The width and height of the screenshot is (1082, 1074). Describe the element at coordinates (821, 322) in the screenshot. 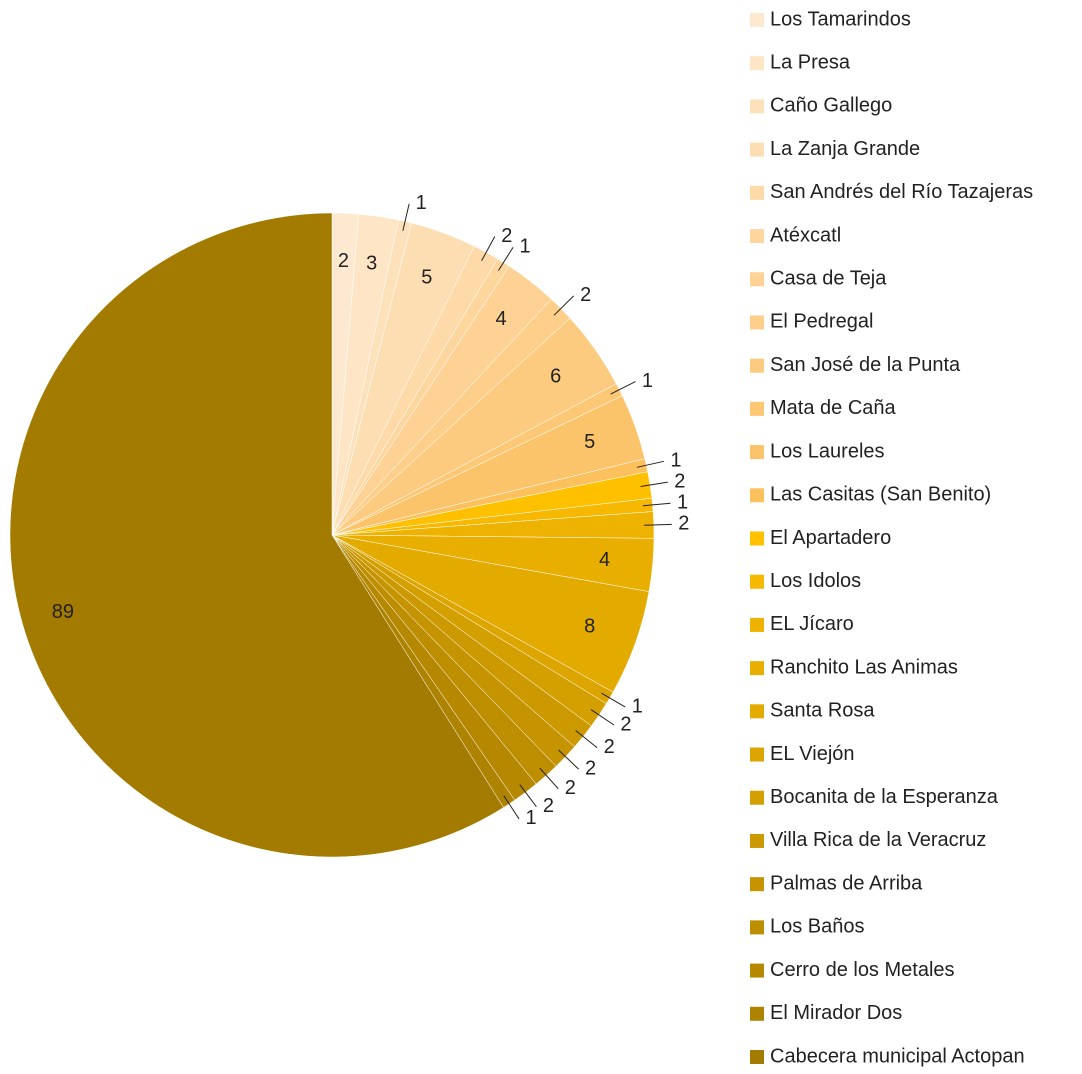

I see `legend-label: El Pedregal` at that location.